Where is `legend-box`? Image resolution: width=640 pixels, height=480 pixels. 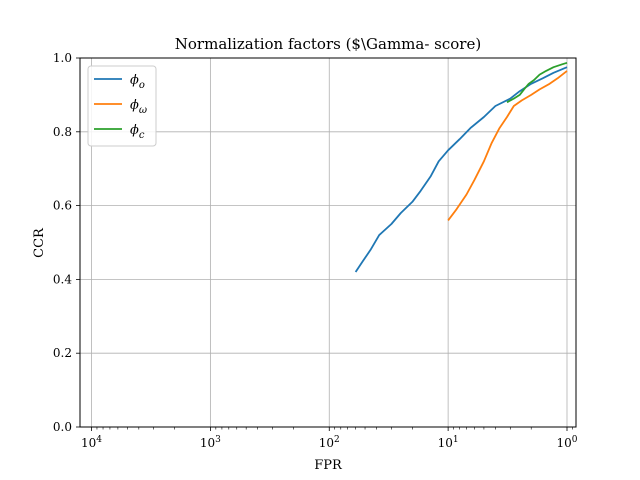
legend-box is located at coordinates (122, 106).